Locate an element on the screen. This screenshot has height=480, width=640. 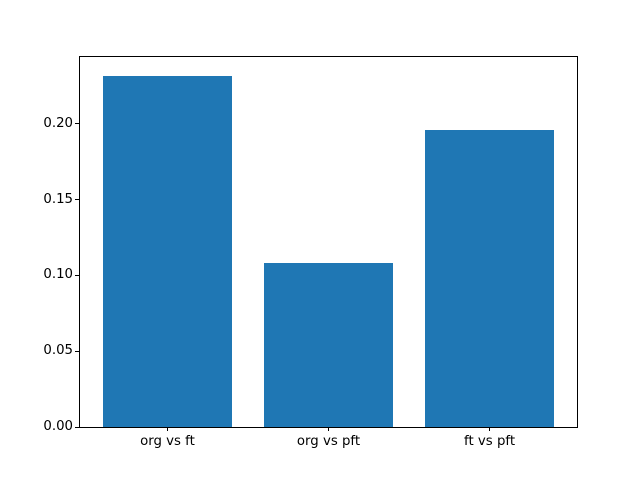
x-tick-label: ft vs pft is located at coordinates (490, 441).